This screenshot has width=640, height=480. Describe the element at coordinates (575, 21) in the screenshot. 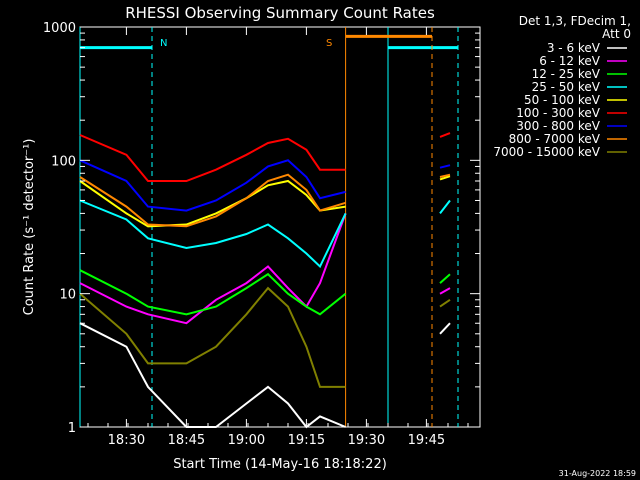

I see `legend-header-line-1: Det 1,3, FDecim 1,` at that location.